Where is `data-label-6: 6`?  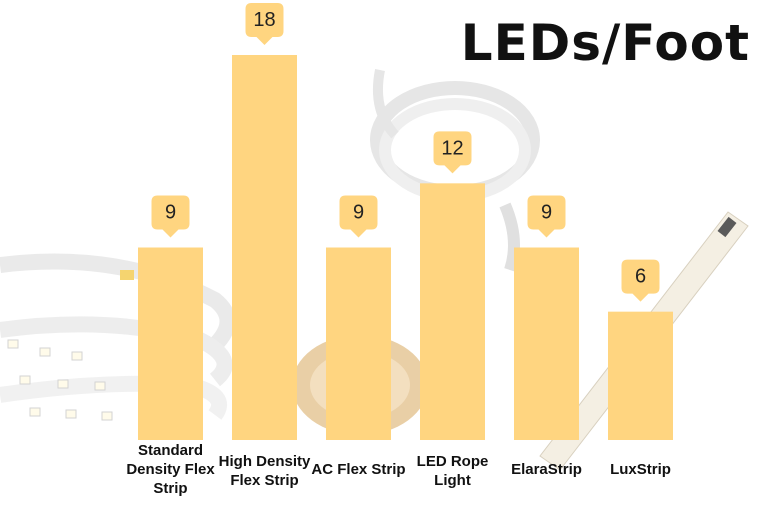
data-label-6: 6 is located at coordinates (640, 277).